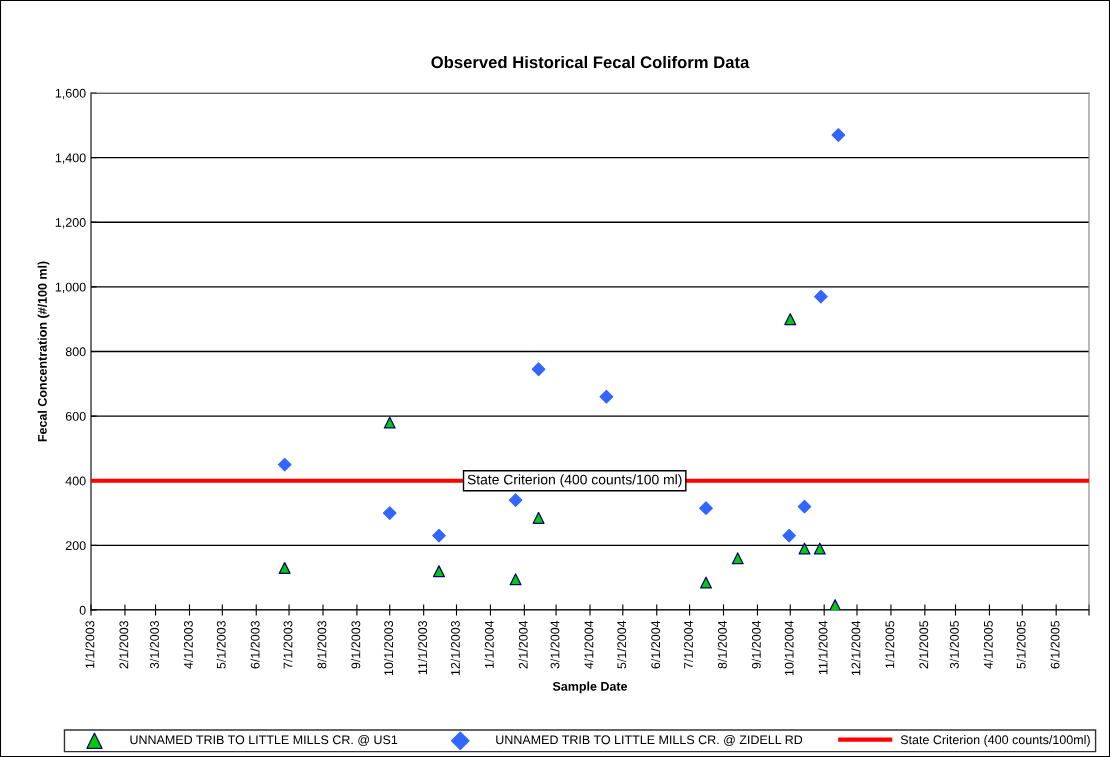 The image size is (1110, 757). What do you see at coordinates (188, 644) in the screenshot?
I see `x-tick-label: 4/1/2003` at bounding box center [188, 644].